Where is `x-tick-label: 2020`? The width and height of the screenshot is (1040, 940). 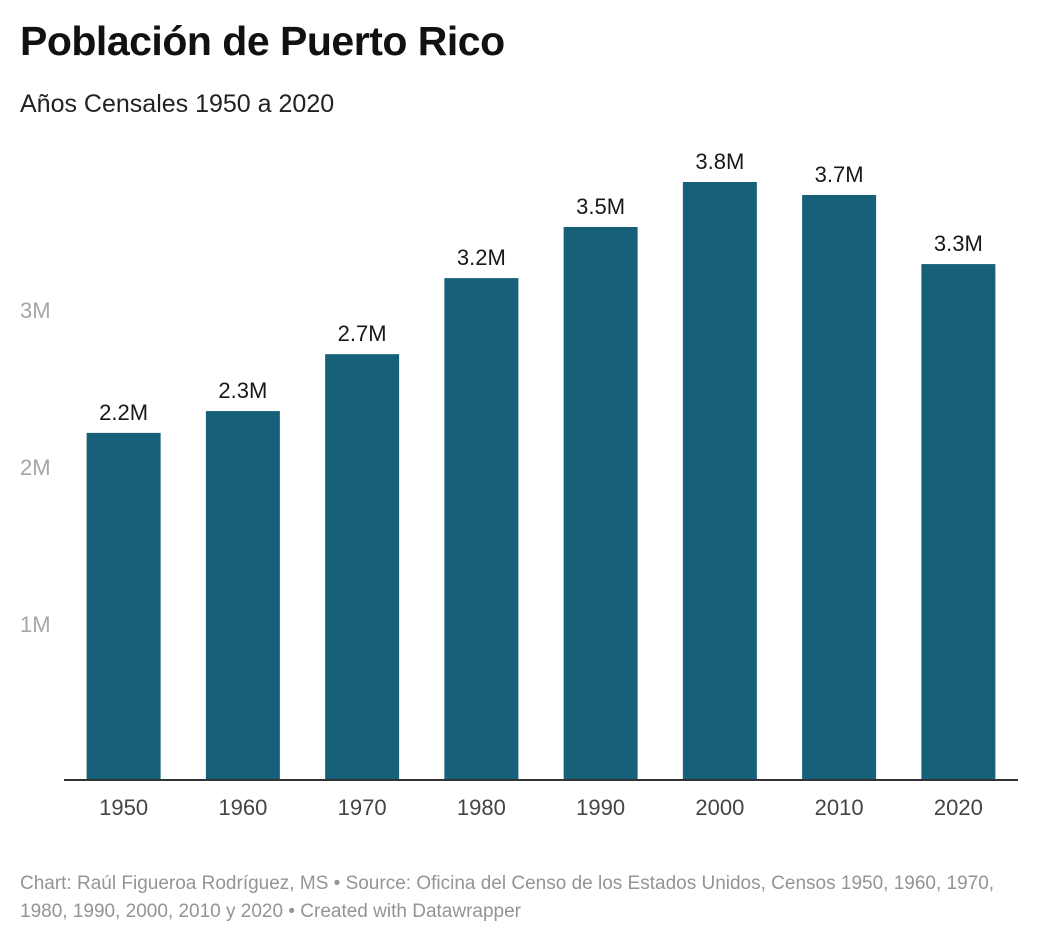
x-tick-label: 2020 is located at coordinates (958, 807).